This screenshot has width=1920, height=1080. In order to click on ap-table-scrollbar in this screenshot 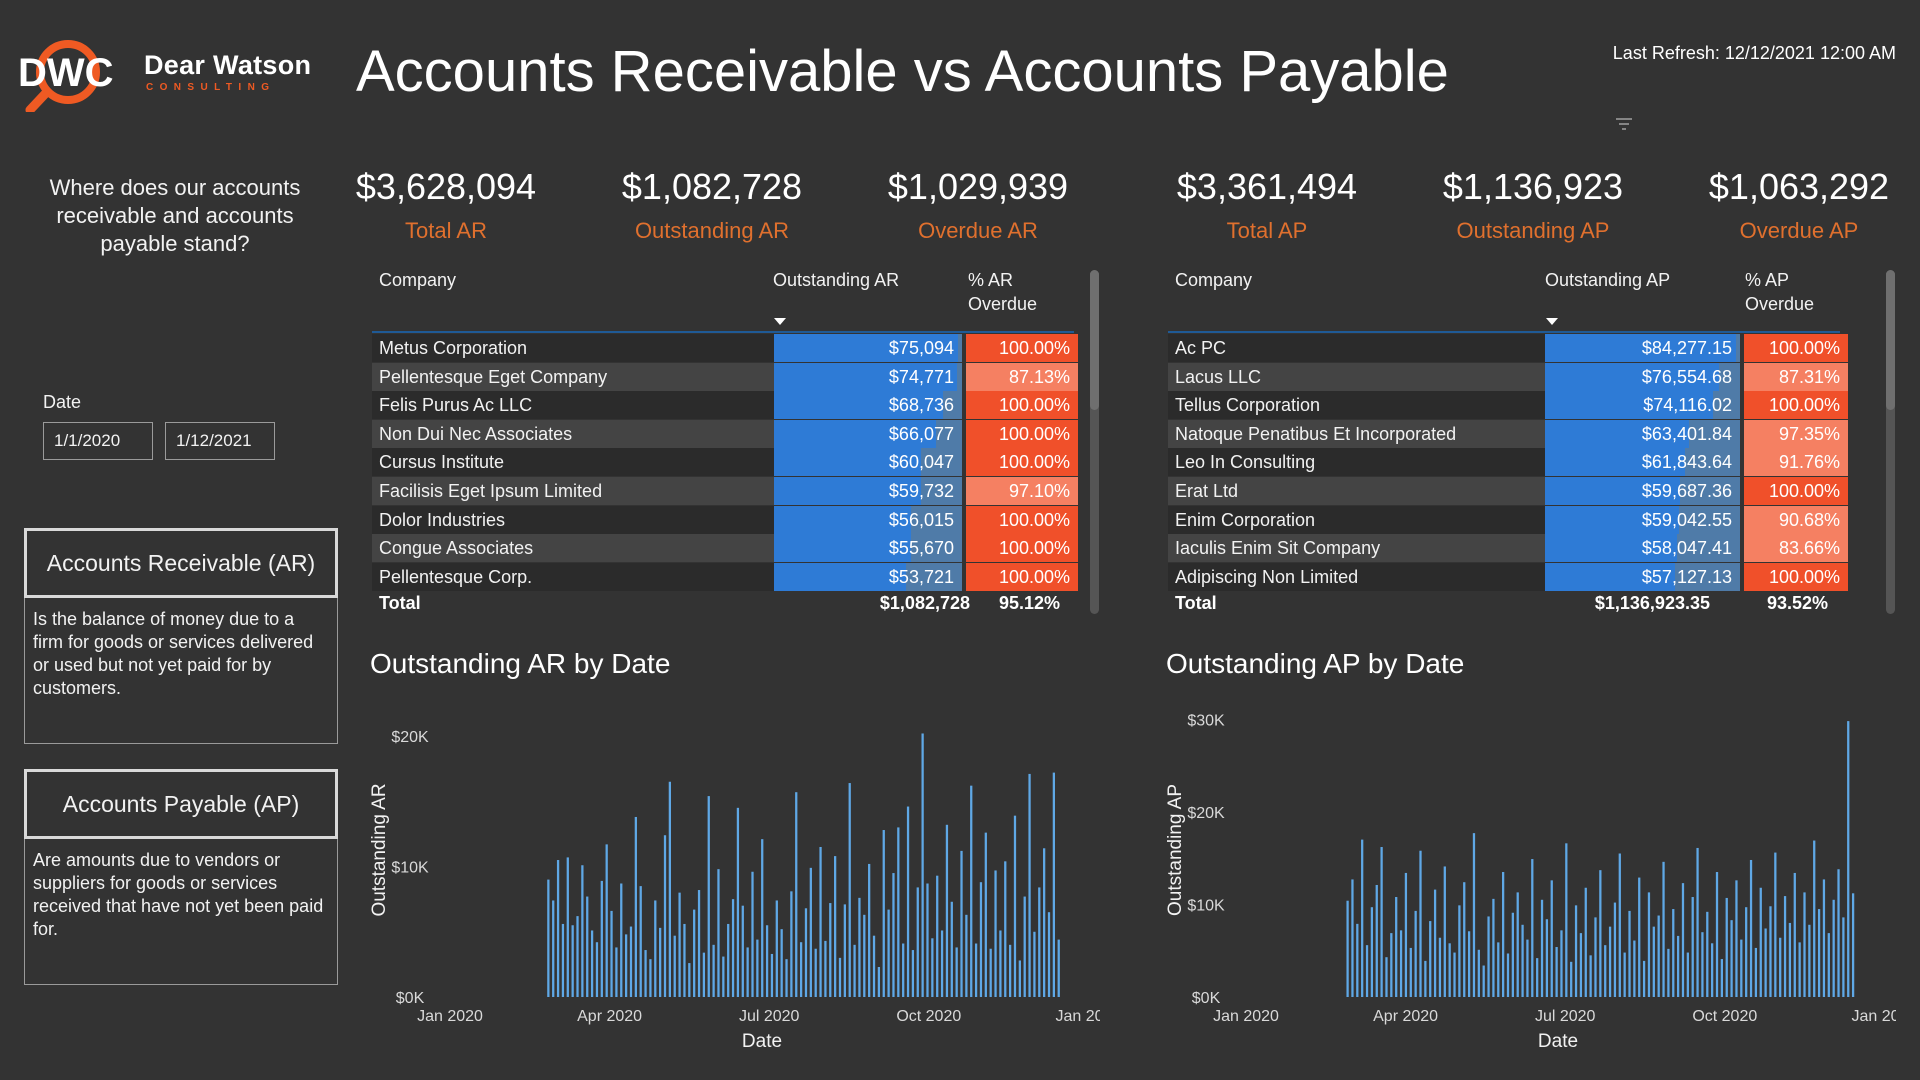, I will do `click(1890, 442)`.